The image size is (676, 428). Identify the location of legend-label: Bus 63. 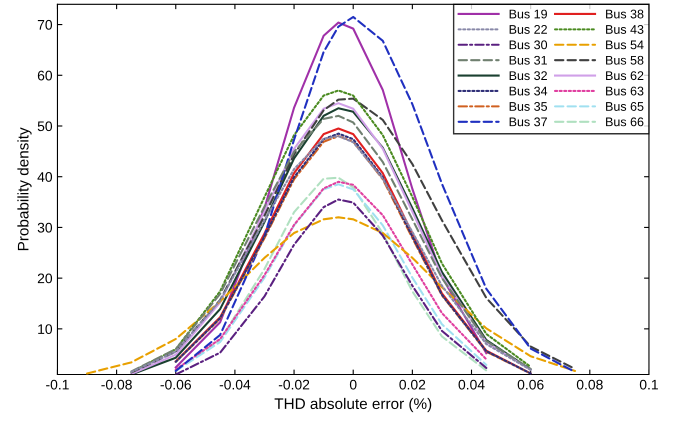
(625, 91).